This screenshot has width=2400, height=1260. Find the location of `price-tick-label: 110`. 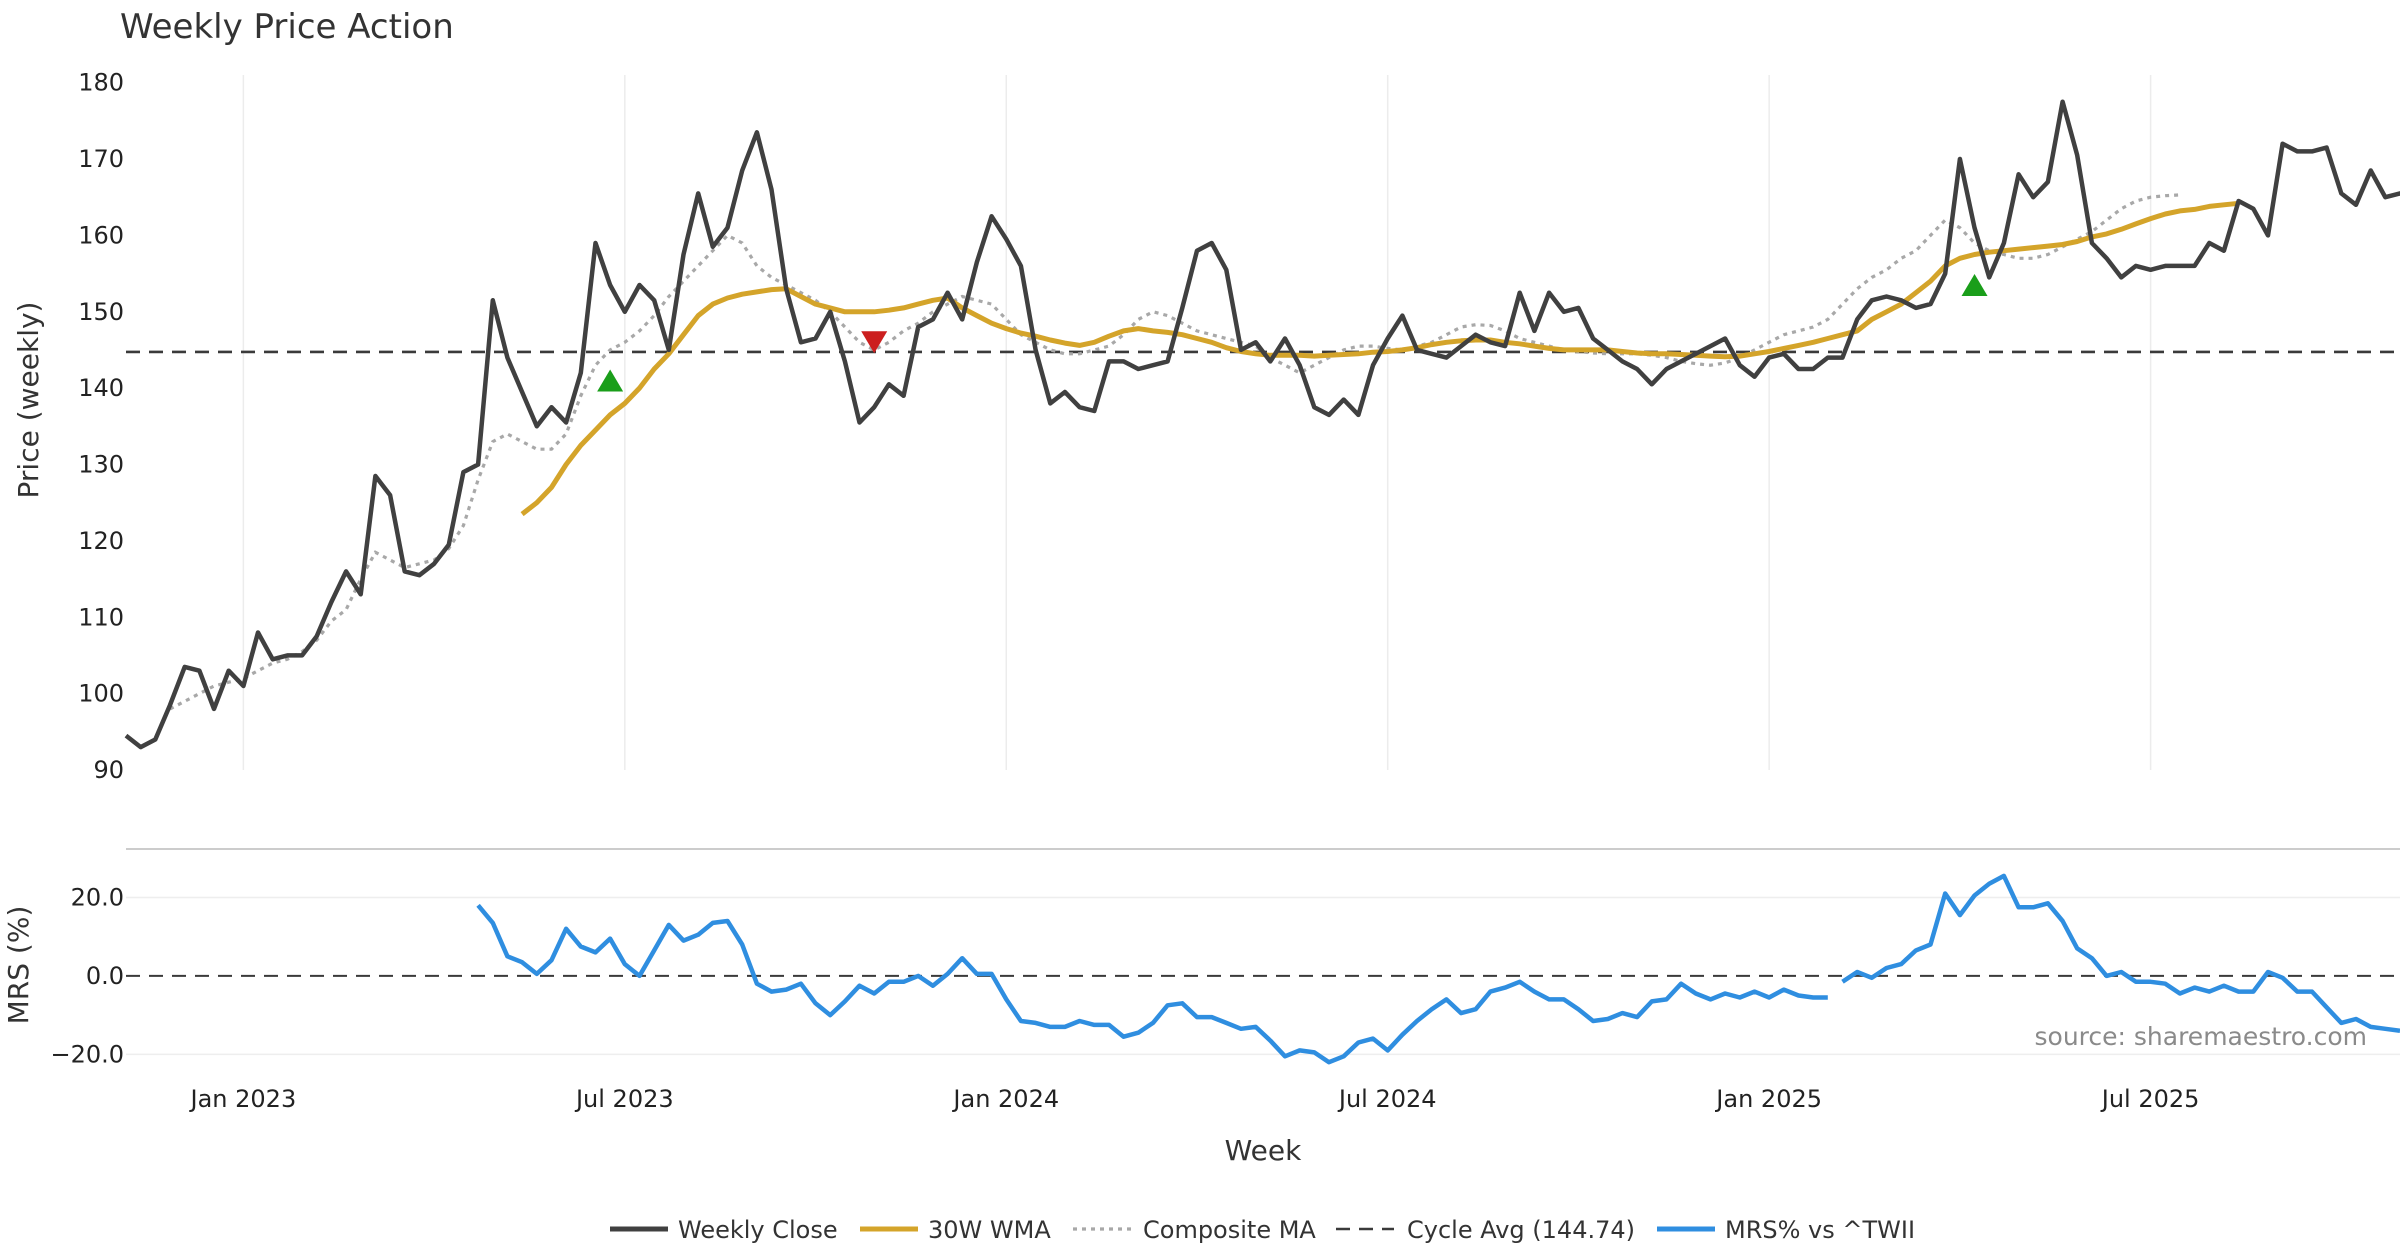

price-tick-label: 110 is located at coordinates (101, 617).